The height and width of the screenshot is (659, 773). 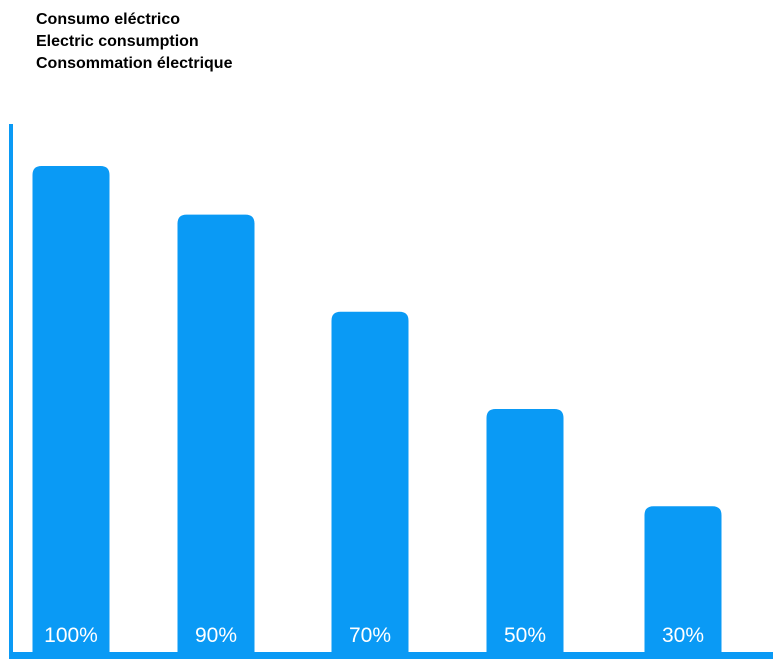 What do you see at coordinates (108, 19) in the screenshot?
I see `title-line-es: Consumo eléctrico` at bounding box center [108, 19].